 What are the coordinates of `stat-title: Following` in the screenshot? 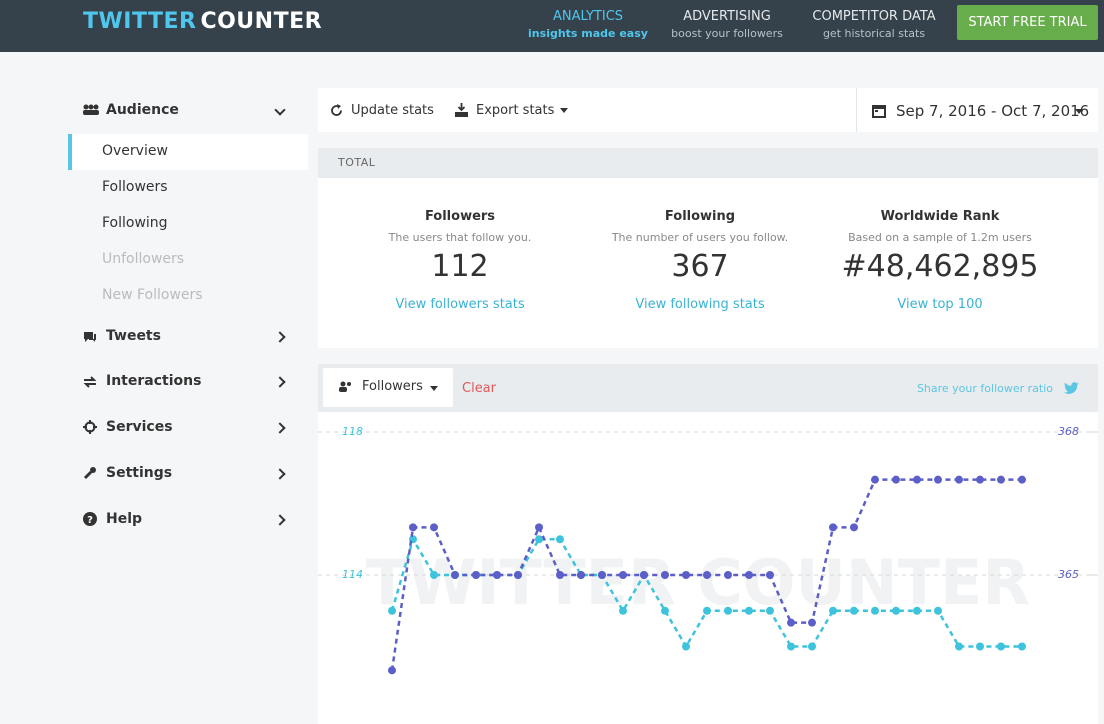 It's located at (700, 216).